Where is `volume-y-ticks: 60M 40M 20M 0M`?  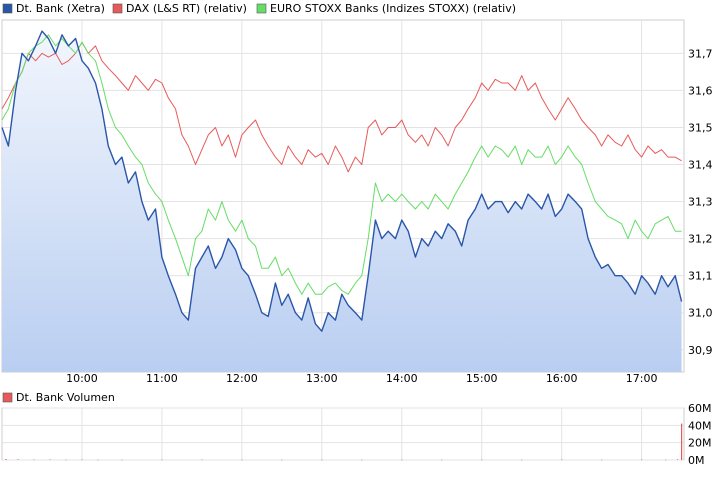
volume-y-ticks: 60M 40M 20M 0M is located at coordinates (700, 434).